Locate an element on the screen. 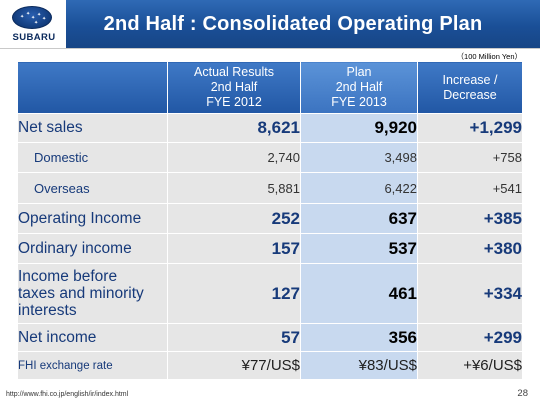 This screenshot has width=540, height=405. actual-value: 252 is located at coordinates (234, 218).